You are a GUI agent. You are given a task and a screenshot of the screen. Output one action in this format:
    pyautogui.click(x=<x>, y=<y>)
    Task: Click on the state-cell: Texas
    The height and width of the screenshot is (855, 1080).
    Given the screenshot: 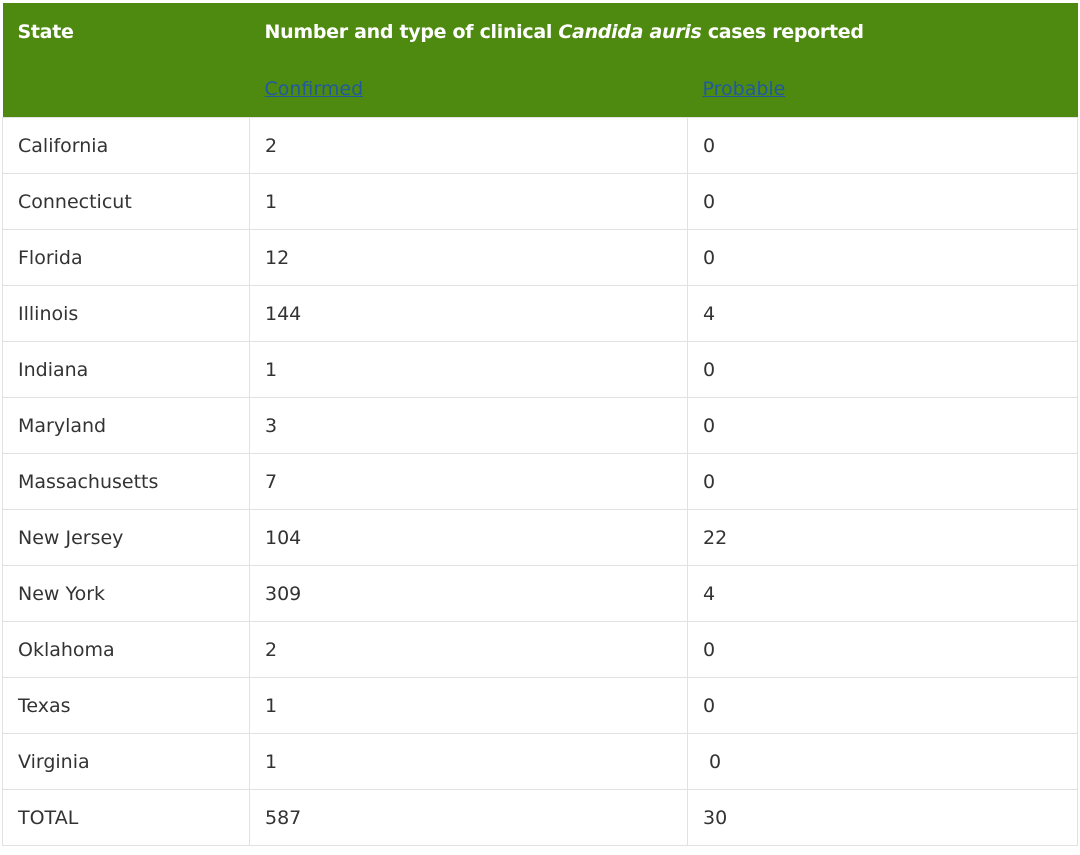 What is the action you would take?
    pyautogui.click(x=126, y=705)
    